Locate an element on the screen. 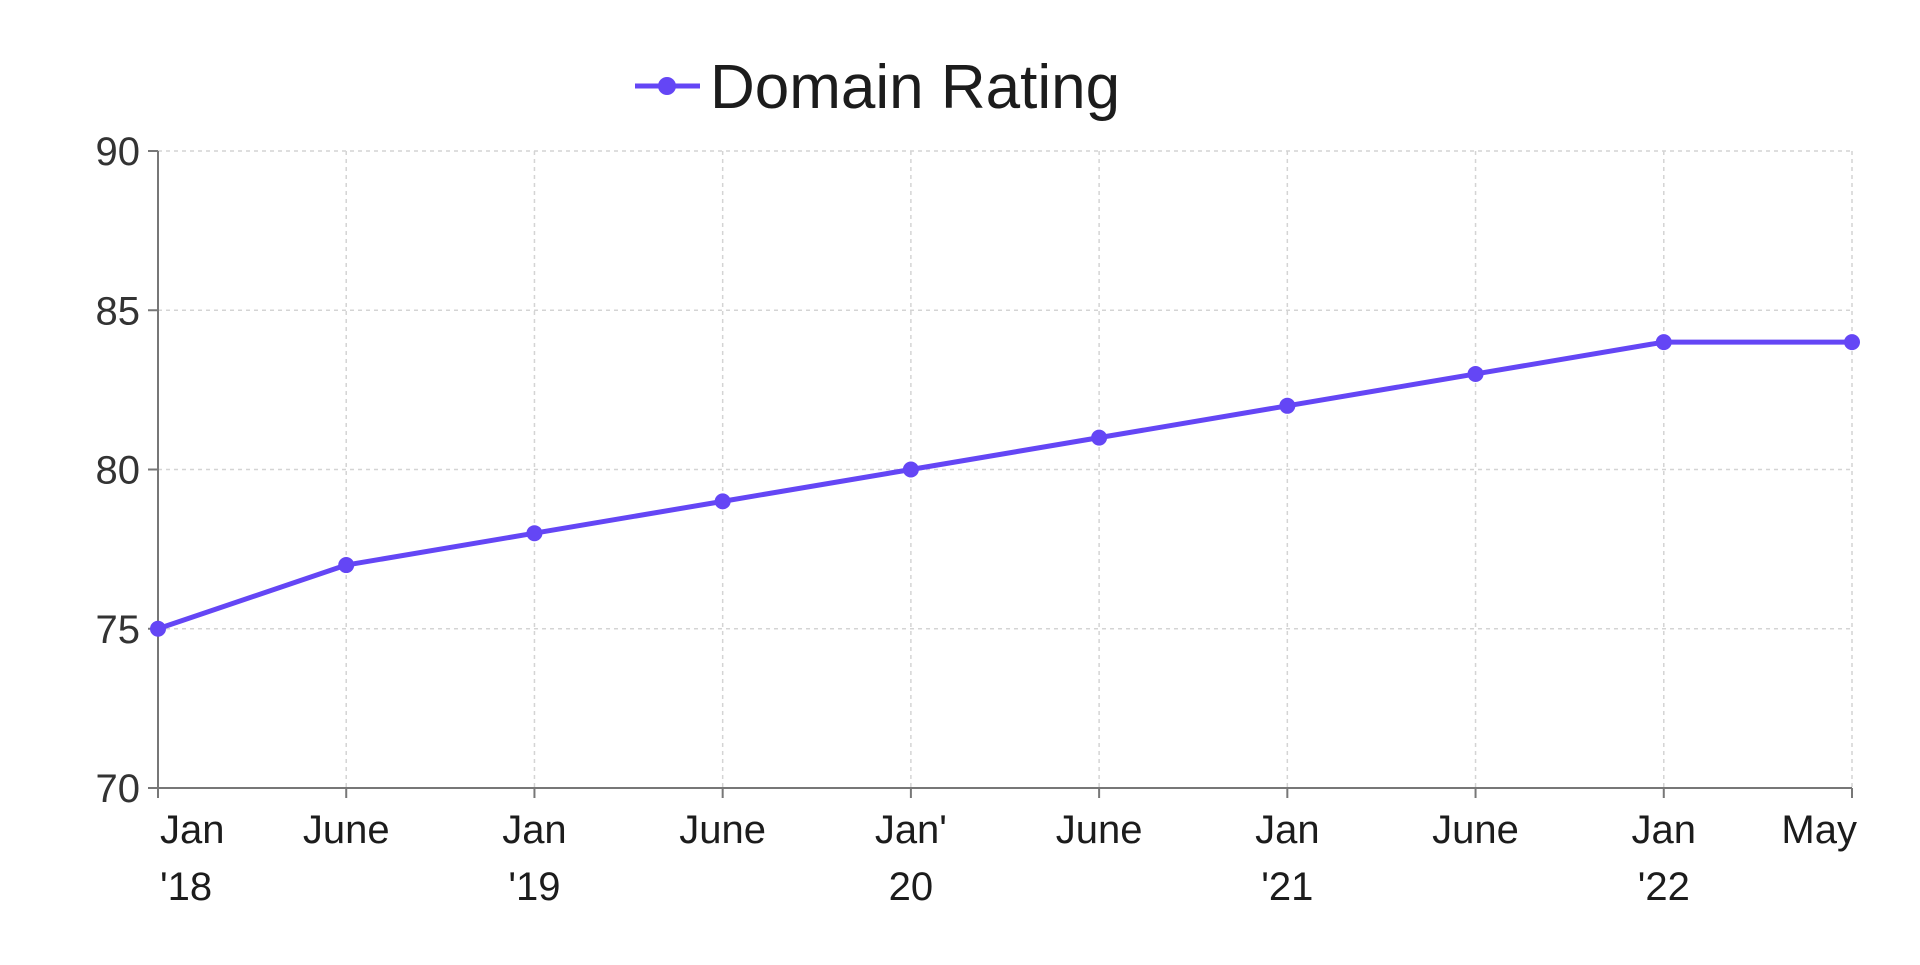 This screenshot has width=1920, height=965. x-tick-label: '18 is located at coordinates (186, 887).